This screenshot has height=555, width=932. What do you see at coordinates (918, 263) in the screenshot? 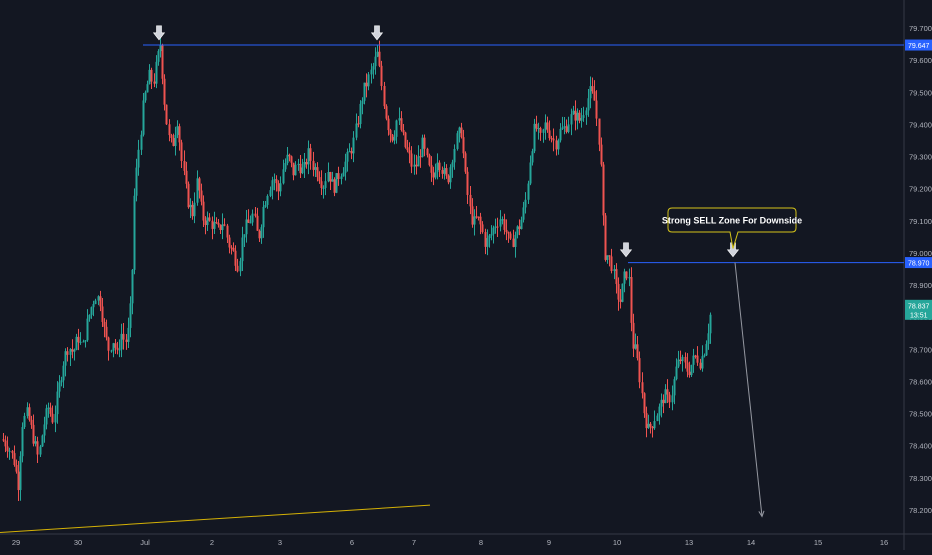
I see `price-badge` at bounding box center [918, 263].